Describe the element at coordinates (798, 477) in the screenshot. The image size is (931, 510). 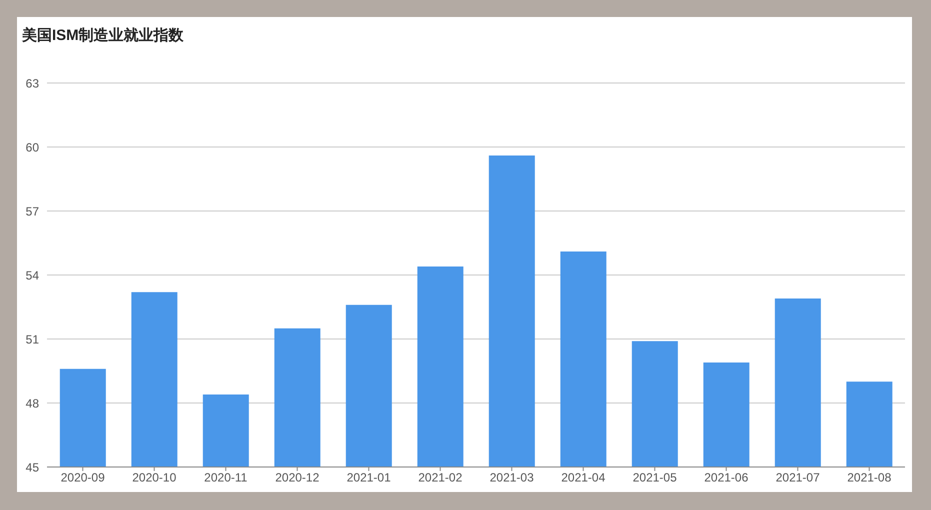
I see `x-tick-label: 2021-07` at that location.